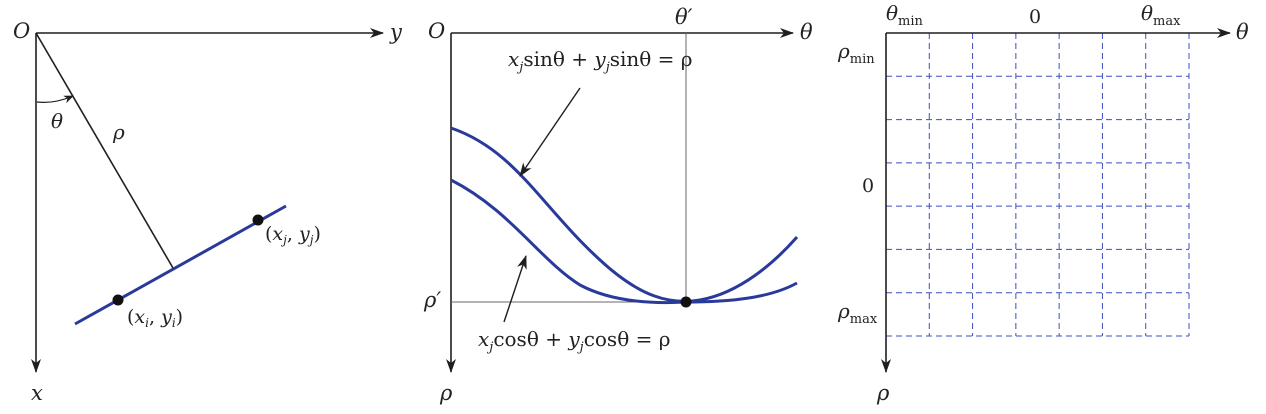  What do you see at coordinates (118, 132) in the screenshot?
I see `rho-label: ρ` at bounding box center [118, 132].